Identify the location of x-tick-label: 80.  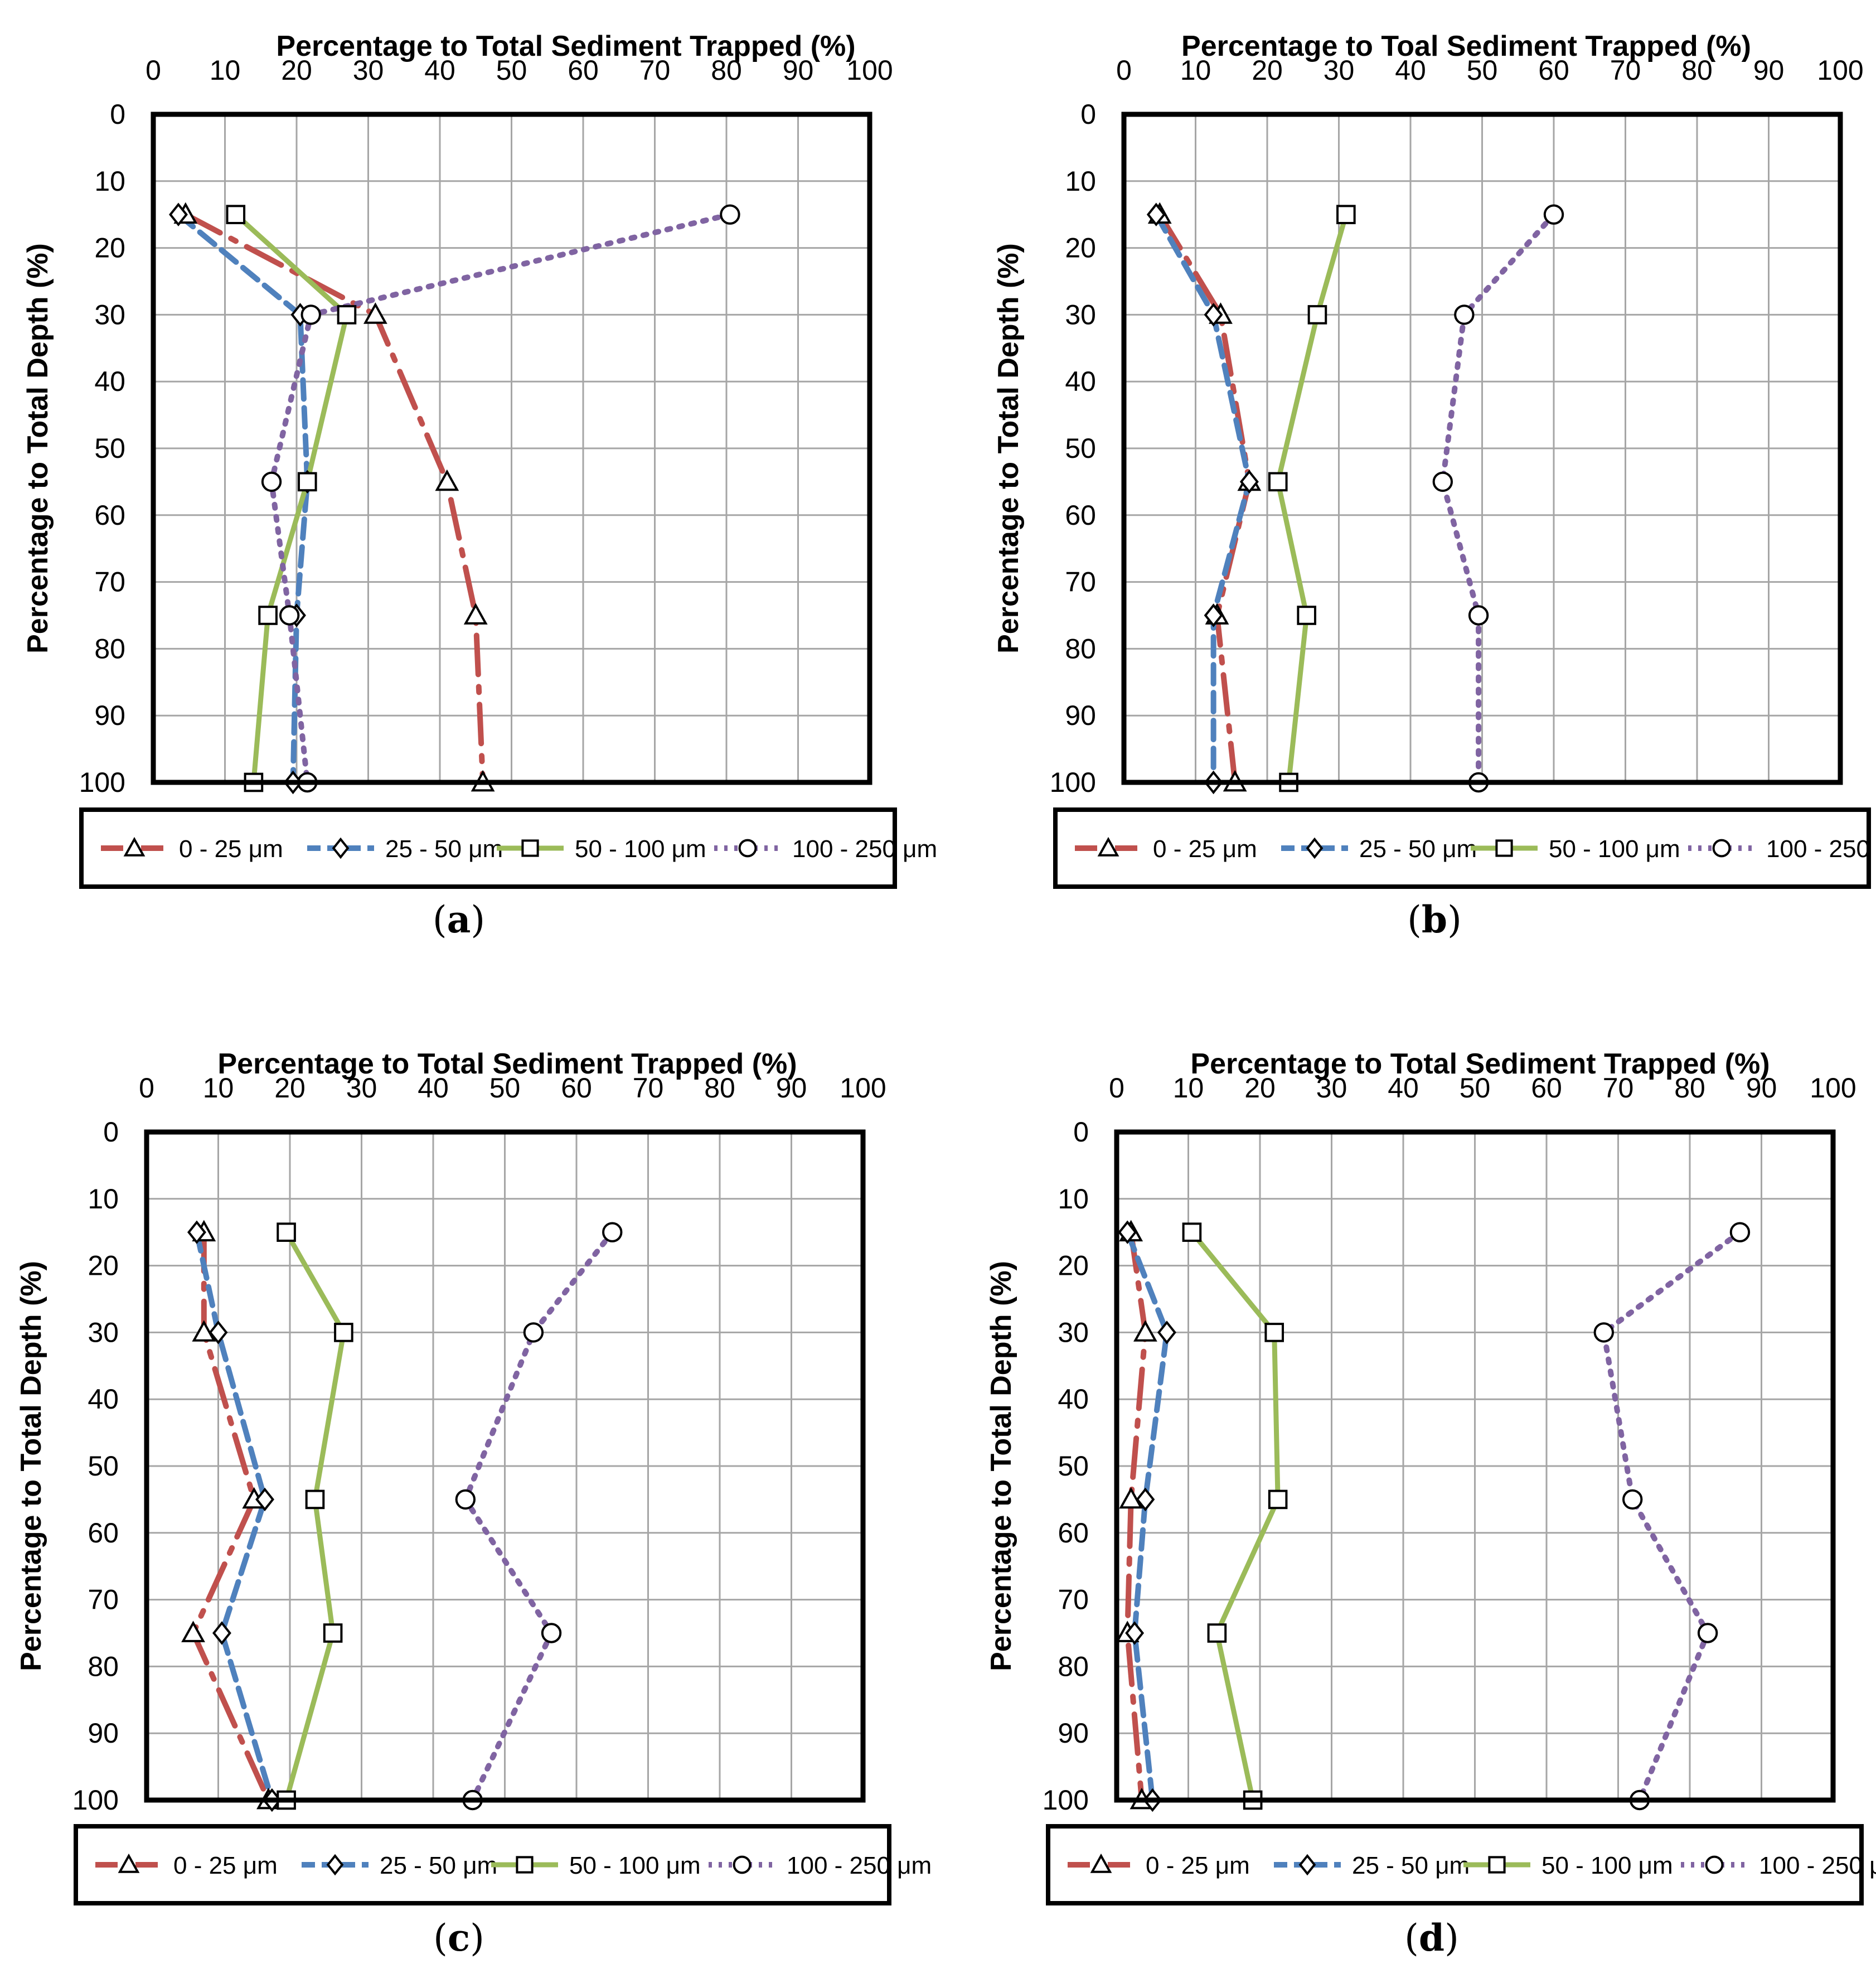
(1689, 1088).